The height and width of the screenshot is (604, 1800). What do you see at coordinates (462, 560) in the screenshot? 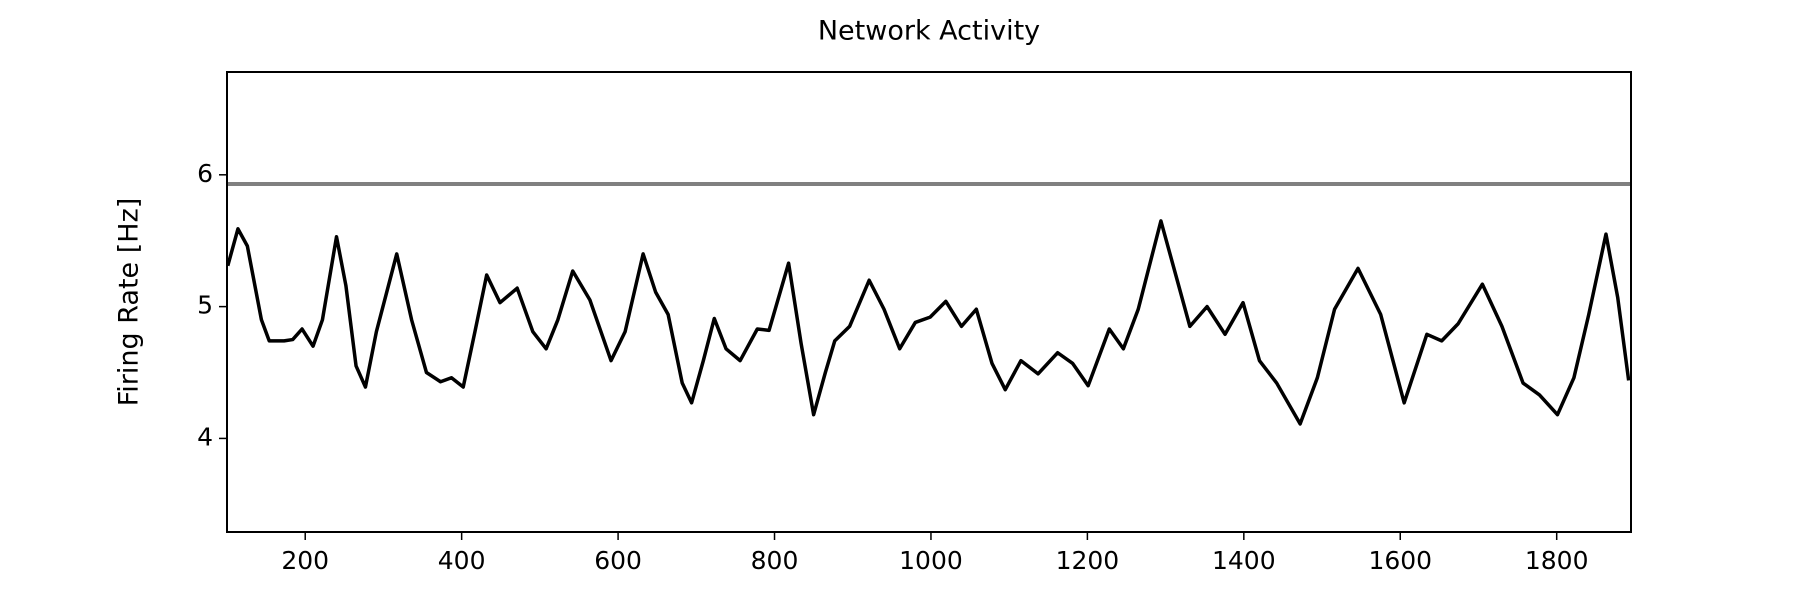
I see `x-tick-label: 400` at bounding box center [462, 560].